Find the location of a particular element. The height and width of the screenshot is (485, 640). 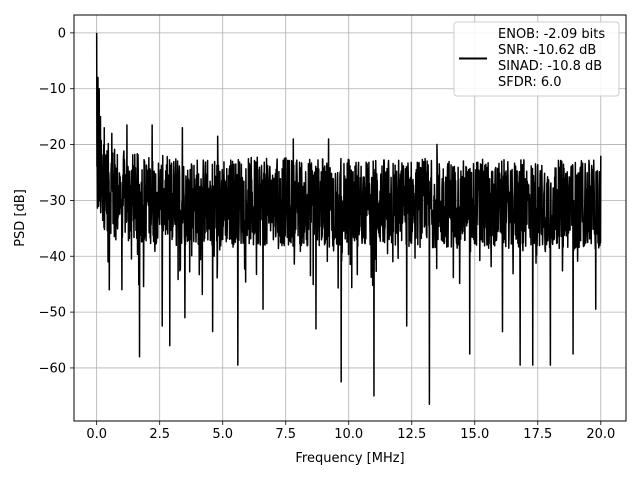

x-tick-label: 7.5 is located at coordinates (285, 434).